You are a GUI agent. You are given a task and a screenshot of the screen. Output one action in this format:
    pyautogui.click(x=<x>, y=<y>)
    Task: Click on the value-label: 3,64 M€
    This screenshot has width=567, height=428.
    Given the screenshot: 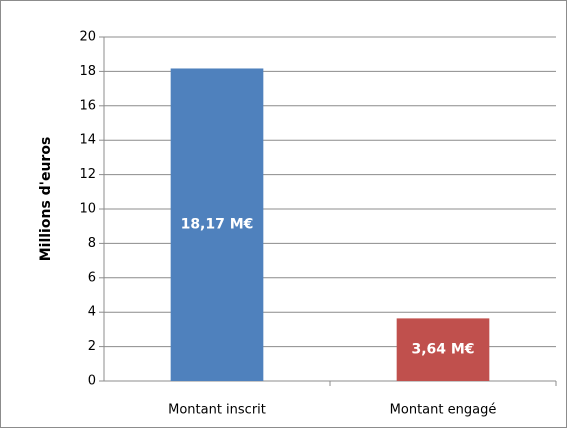 What is the action you would take?
    pyautogui.click(x=442, y=350)
    